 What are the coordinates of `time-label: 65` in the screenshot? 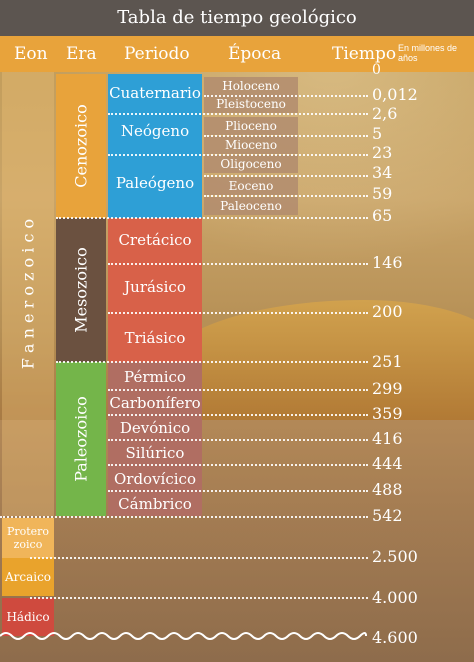 It's located at (382, 215).